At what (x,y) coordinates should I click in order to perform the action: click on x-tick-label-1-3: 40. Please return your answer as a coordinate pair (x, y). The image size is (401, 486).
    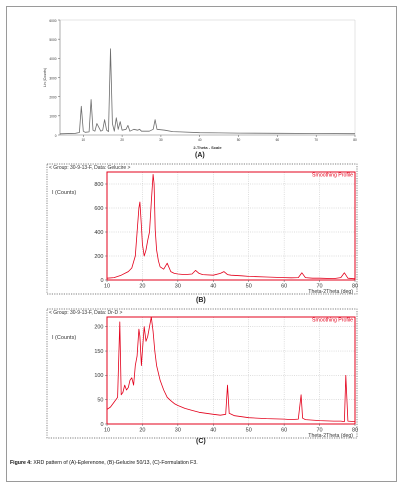
    Looking at the image, I should click on (213, 287).